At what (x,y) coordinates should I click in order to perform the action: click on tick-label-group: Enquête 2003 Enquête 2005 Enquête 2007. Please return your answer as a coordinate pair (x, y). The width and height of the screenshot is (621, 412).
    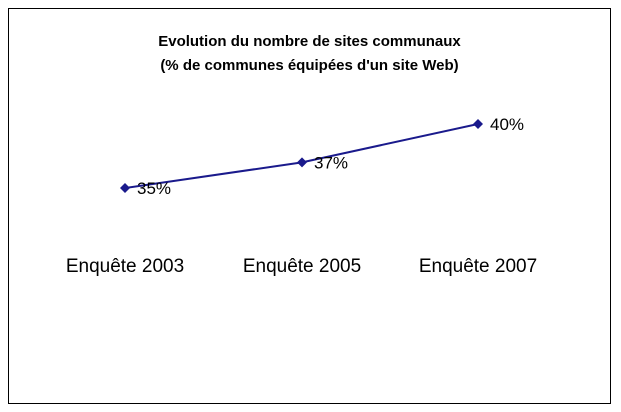
    Looking at the image, I should click on (301, 266).